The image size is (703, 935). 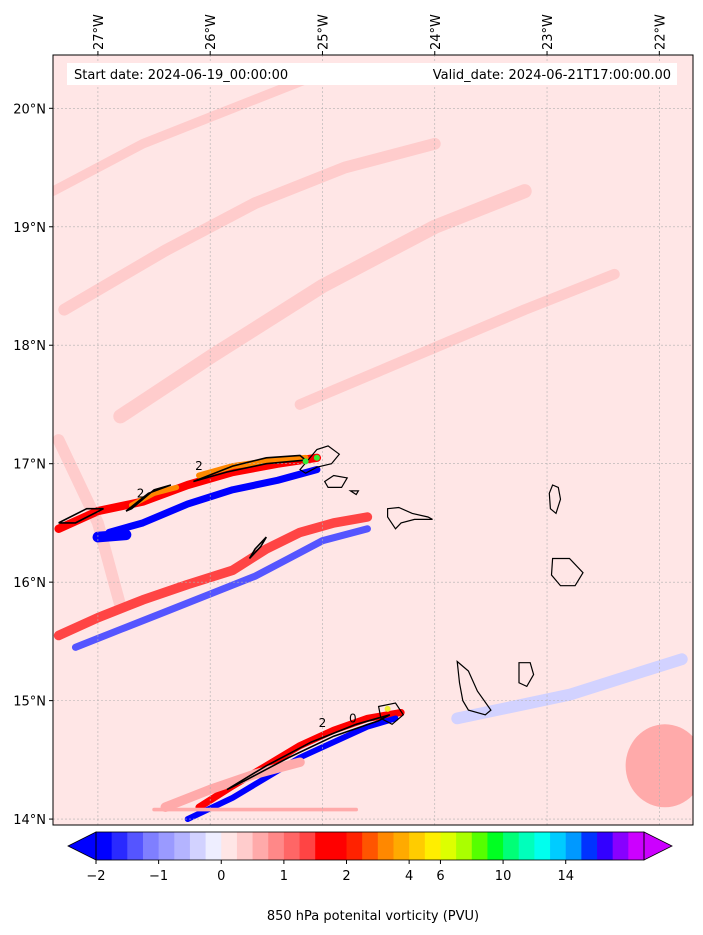 I want to click on sao-nicolau-island, so click(x=410, y=518).